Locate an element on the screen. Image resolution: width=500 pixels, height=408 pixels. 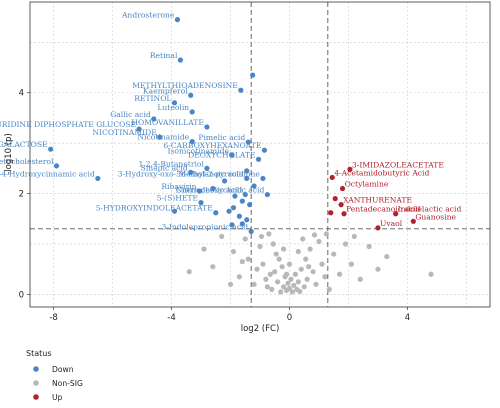
y-axis-ticks: 0 2 4 is located at coordinates (24, 194).